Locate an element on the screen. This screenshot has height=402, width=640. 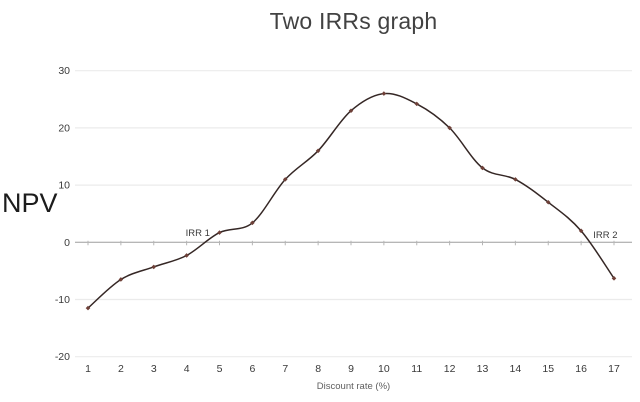
x-tick-label: 14 is located at coordinates (516, 369).